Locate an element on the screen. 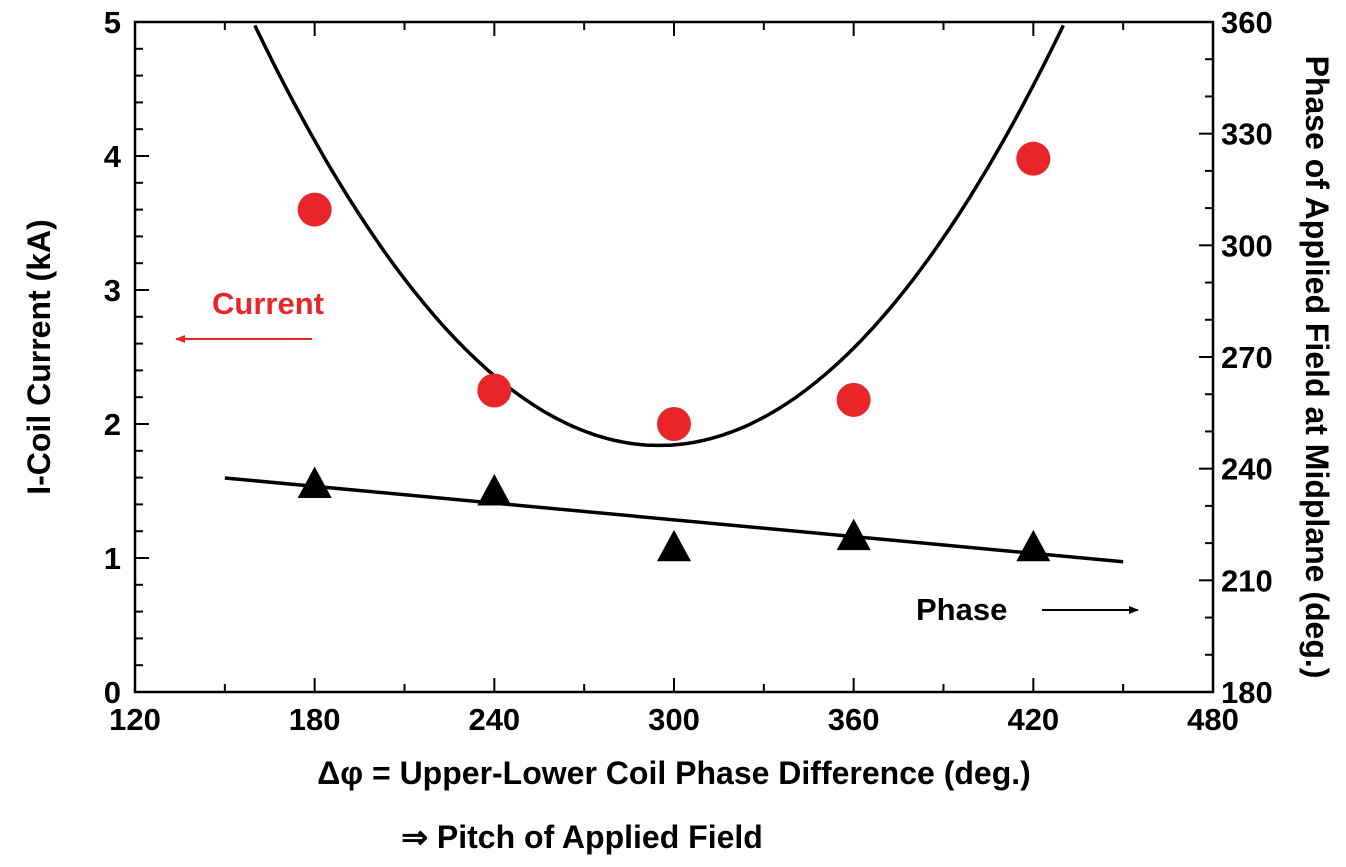 This screenshot has width=1346, height=867. left-tick-label: 4 is located at coordinates (113, 156).